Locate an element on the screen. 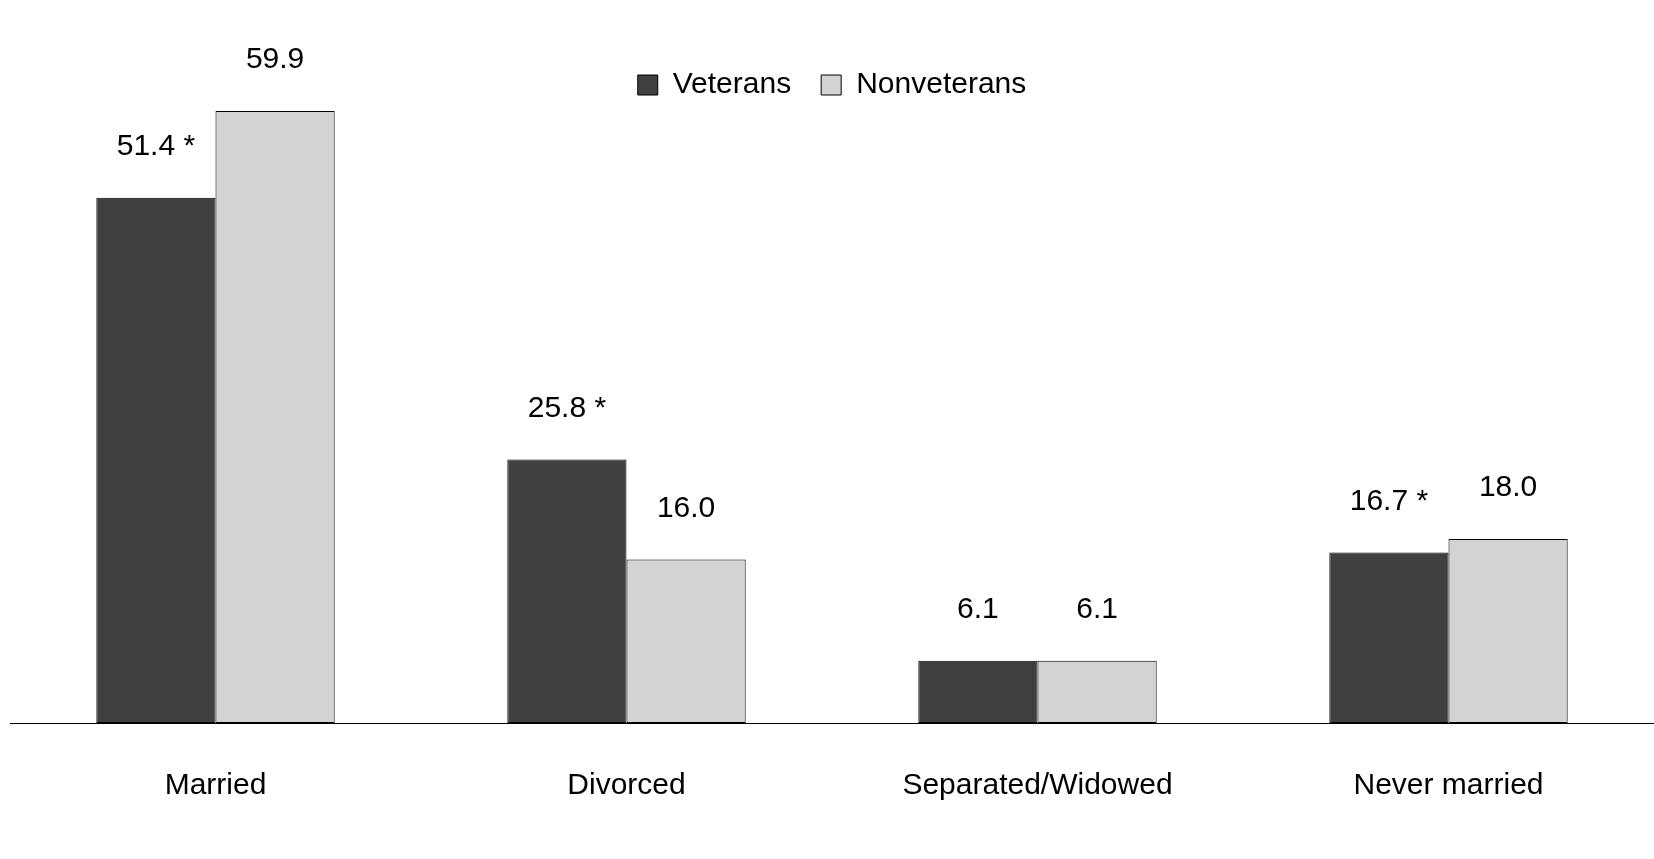 The height and width of the screenshot is (859, 1654). data-label: 18.0 is located at coordinates (1508, 486).